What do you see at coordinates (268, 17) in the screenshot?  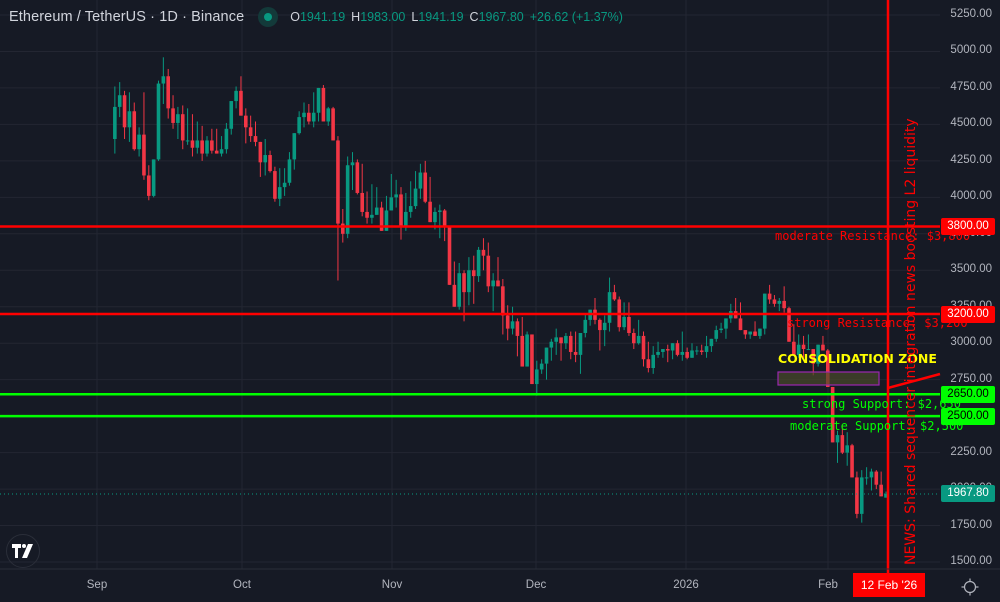 I see `market-status-icon` at bounding box center [268, 17].